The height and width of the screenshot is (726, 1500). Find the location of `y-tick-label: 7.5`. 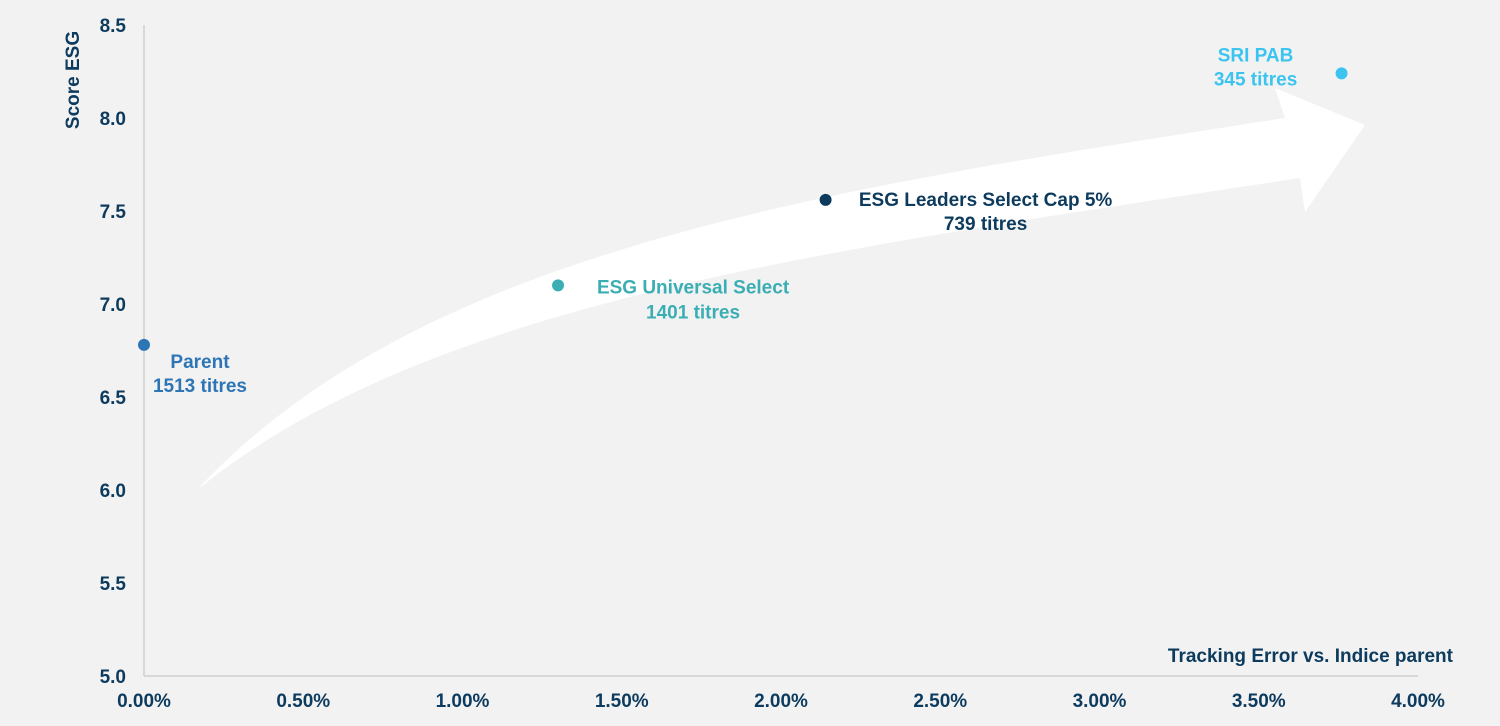

y-tick-label: 7.5 is located at coordinates (113, 212).